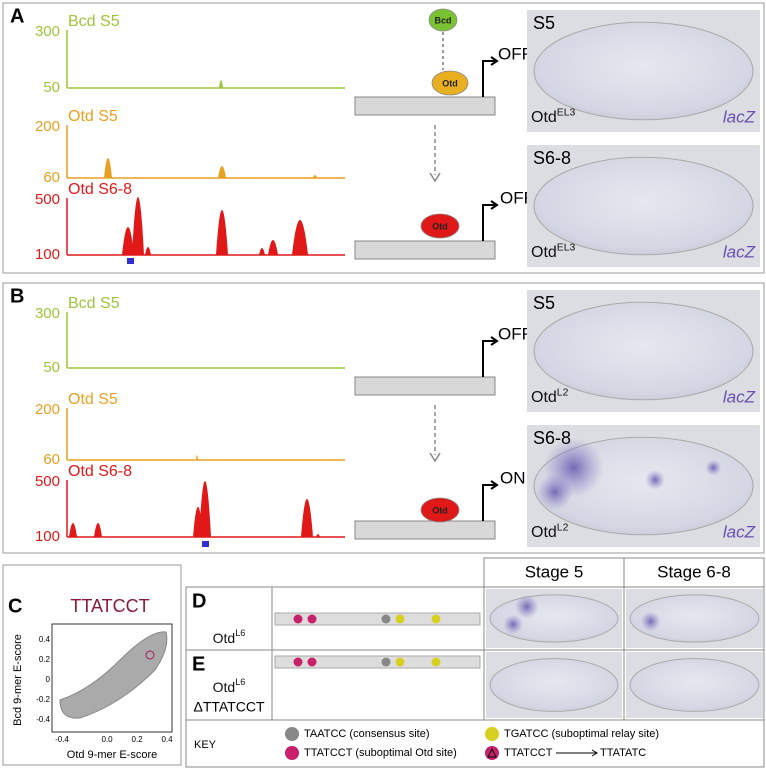  I want to click on y-tick-label: 0, so click(48, 679).